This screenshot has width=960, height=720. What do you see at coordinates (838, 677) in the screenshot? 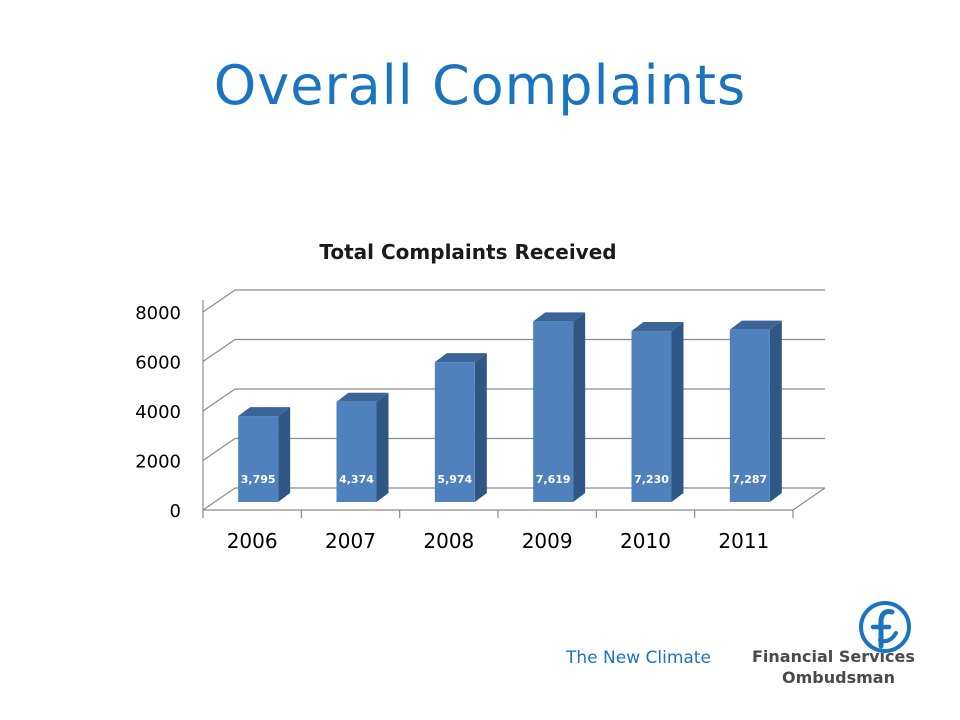
I see `logo-line-2: Ombudsman` at bounding box center [838, 677].